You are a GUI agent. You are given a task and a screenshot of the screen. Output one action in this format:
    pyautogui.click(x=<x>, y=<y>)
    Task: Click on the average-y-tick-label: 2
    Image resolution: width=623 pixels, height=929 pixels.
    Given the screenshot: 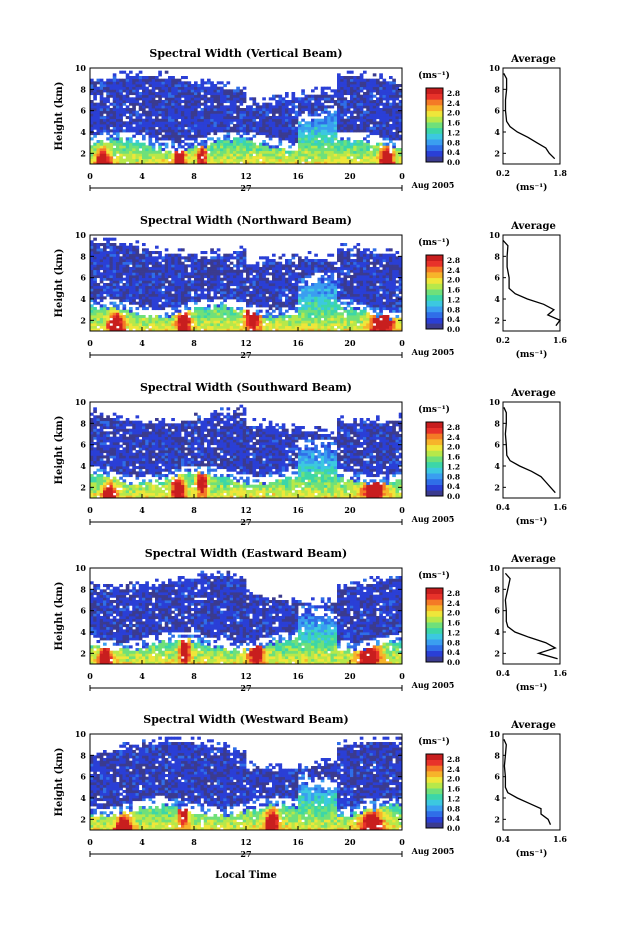 What is the action you would take?
    pyautogui.click(x=497, y=153)
    